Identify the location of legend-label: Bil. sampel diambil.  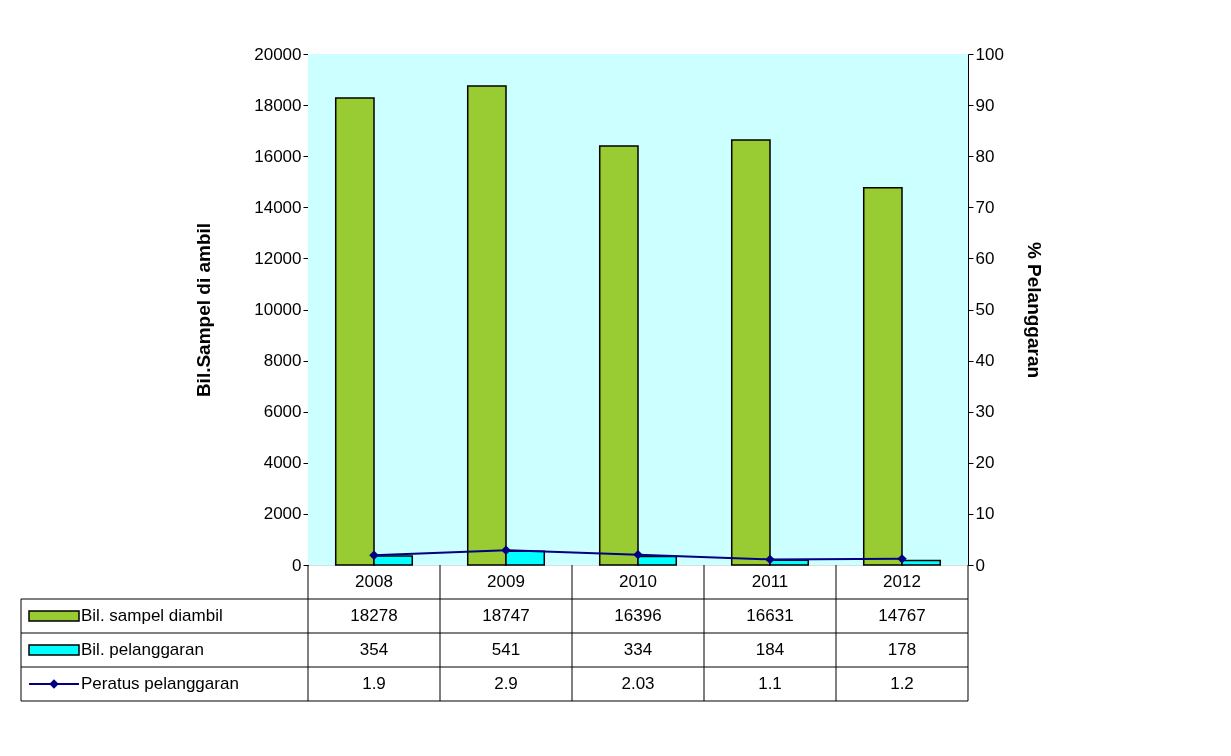
(152, 615).